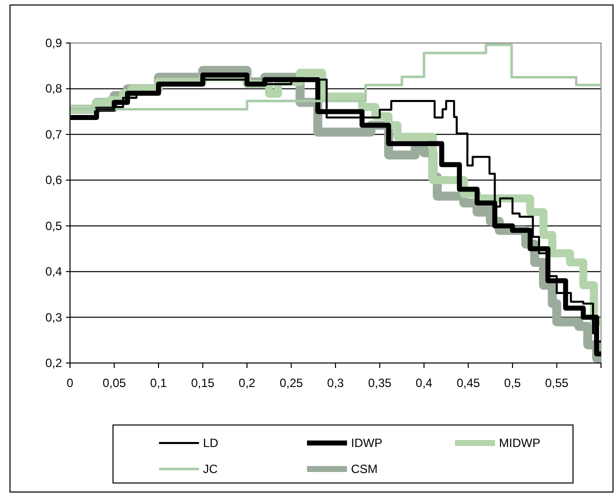  Describe the element at coordinates (53, 89) in the screenshot. I see `y-tick-label: 0,8` at that location.